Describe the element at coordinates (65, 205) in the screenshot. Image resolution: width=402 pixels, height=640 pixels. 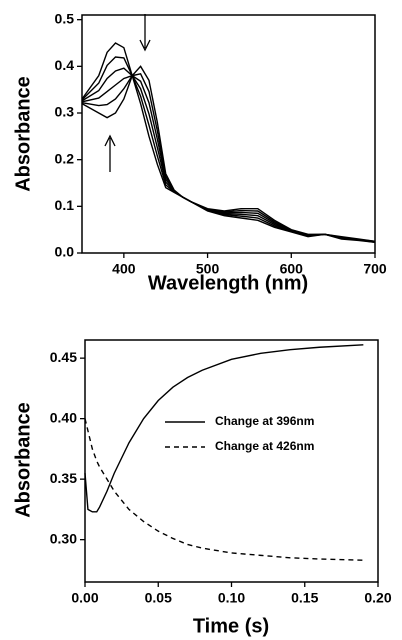
I see `y-tick-label: 0.1` at that location.